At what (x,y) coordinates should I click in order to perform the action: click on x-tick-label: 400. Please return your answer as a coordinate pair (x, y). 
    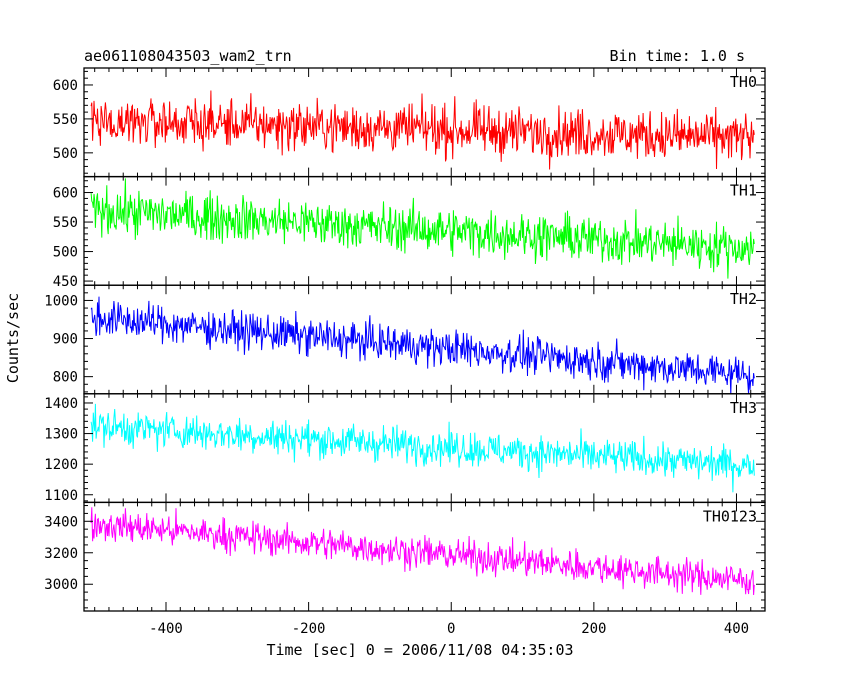
    Looking at the image, I should click on (736, 629).